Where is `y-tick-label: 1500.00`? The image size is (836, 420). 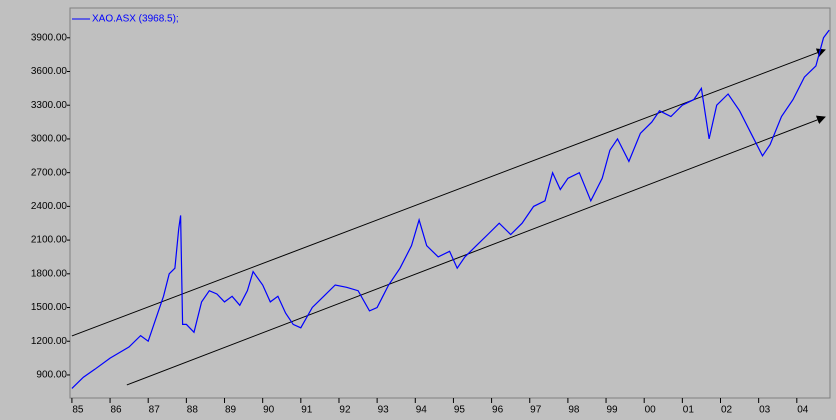
y-tick-label: 1500.00 is located at coordinates (49, 307).